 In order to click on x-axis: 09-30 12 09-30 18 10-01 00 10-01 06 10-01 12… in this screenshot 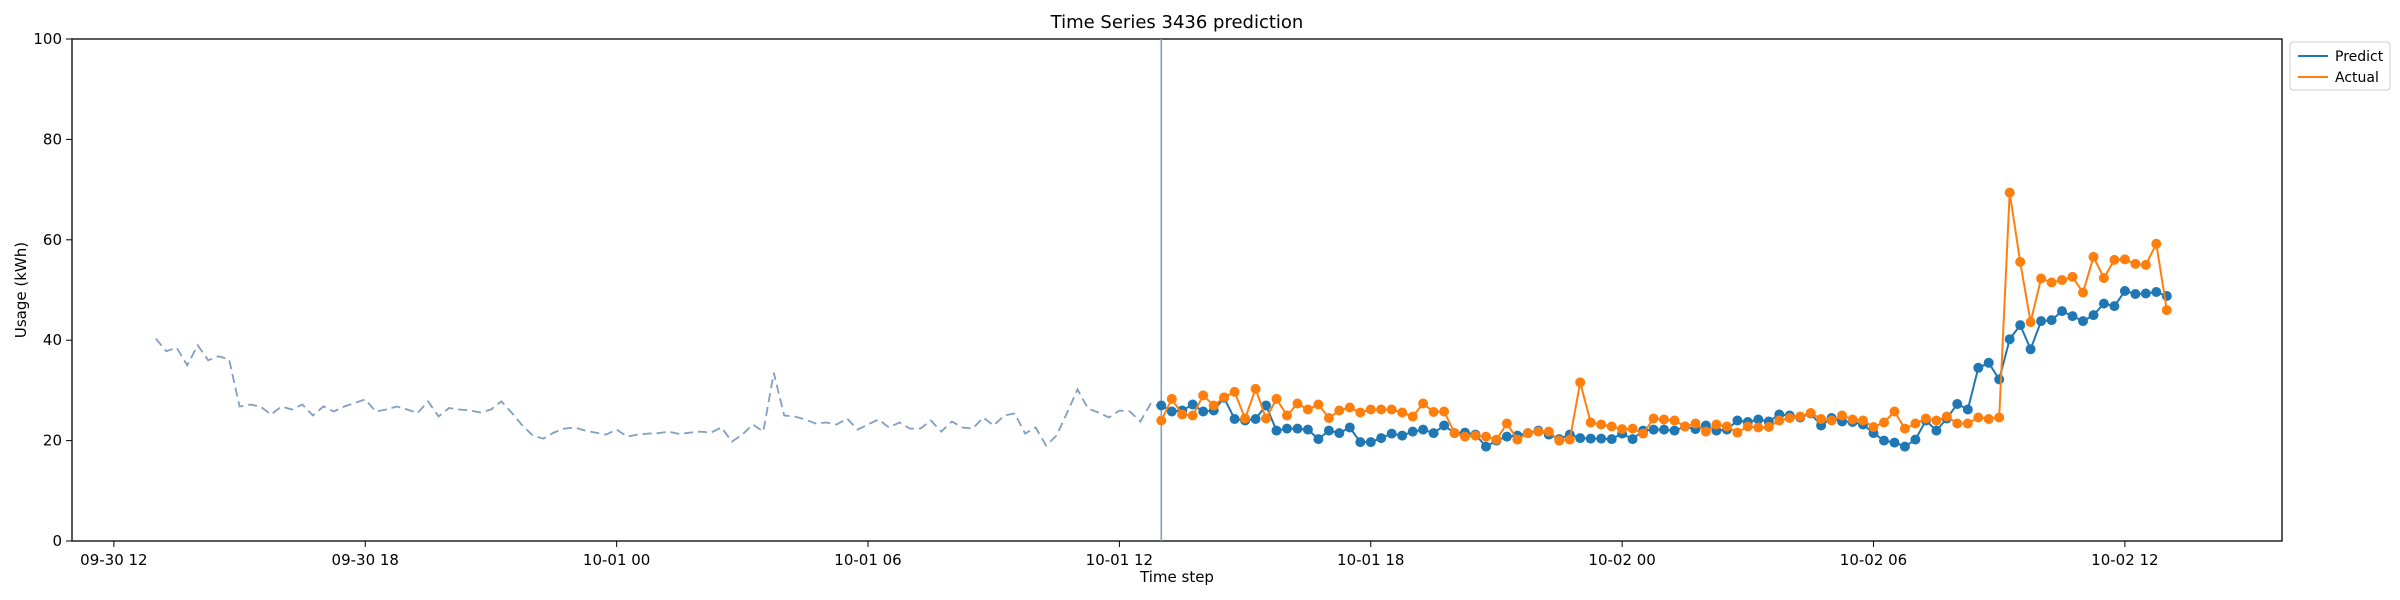, I will do `click(1119, 555)`.